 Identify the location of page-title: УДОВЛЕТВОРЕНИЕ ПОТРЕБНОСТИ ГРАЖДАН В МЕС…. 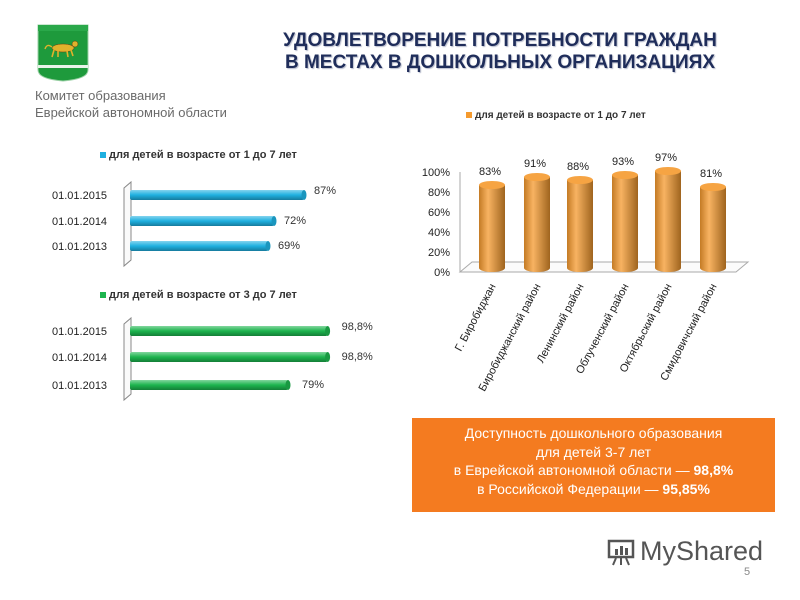
(500, 52).